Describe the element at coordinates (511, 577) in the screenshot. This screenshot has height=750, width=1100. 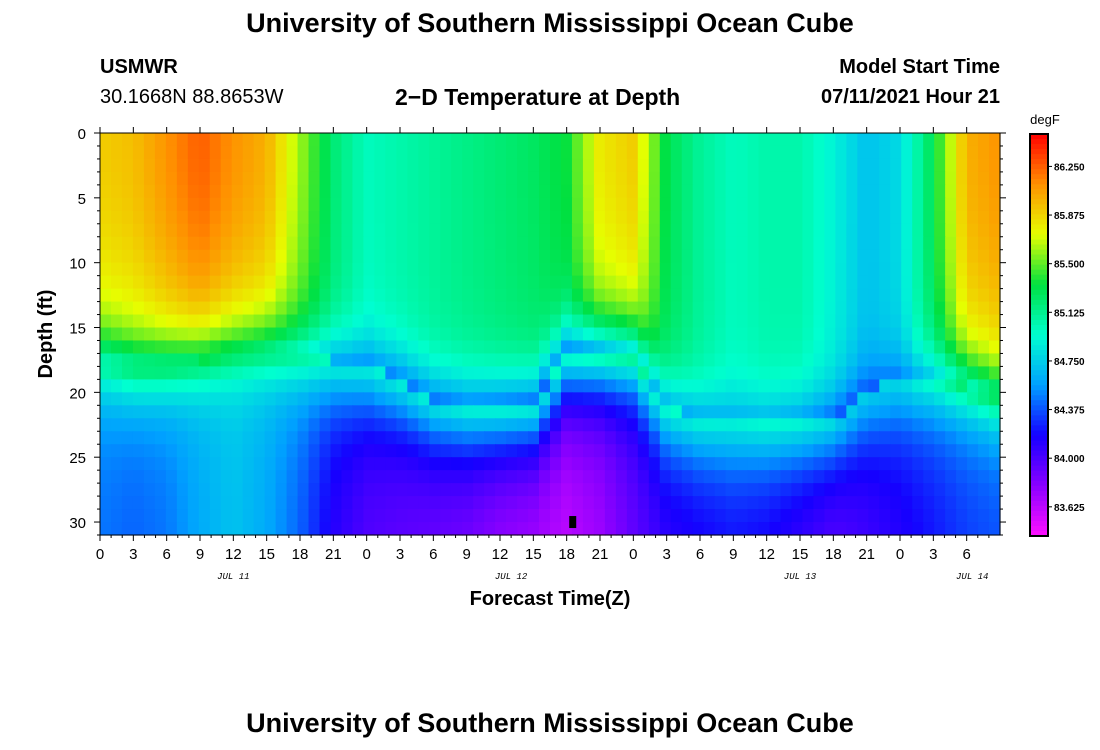
I see `date-label: JUL 12` at that location.